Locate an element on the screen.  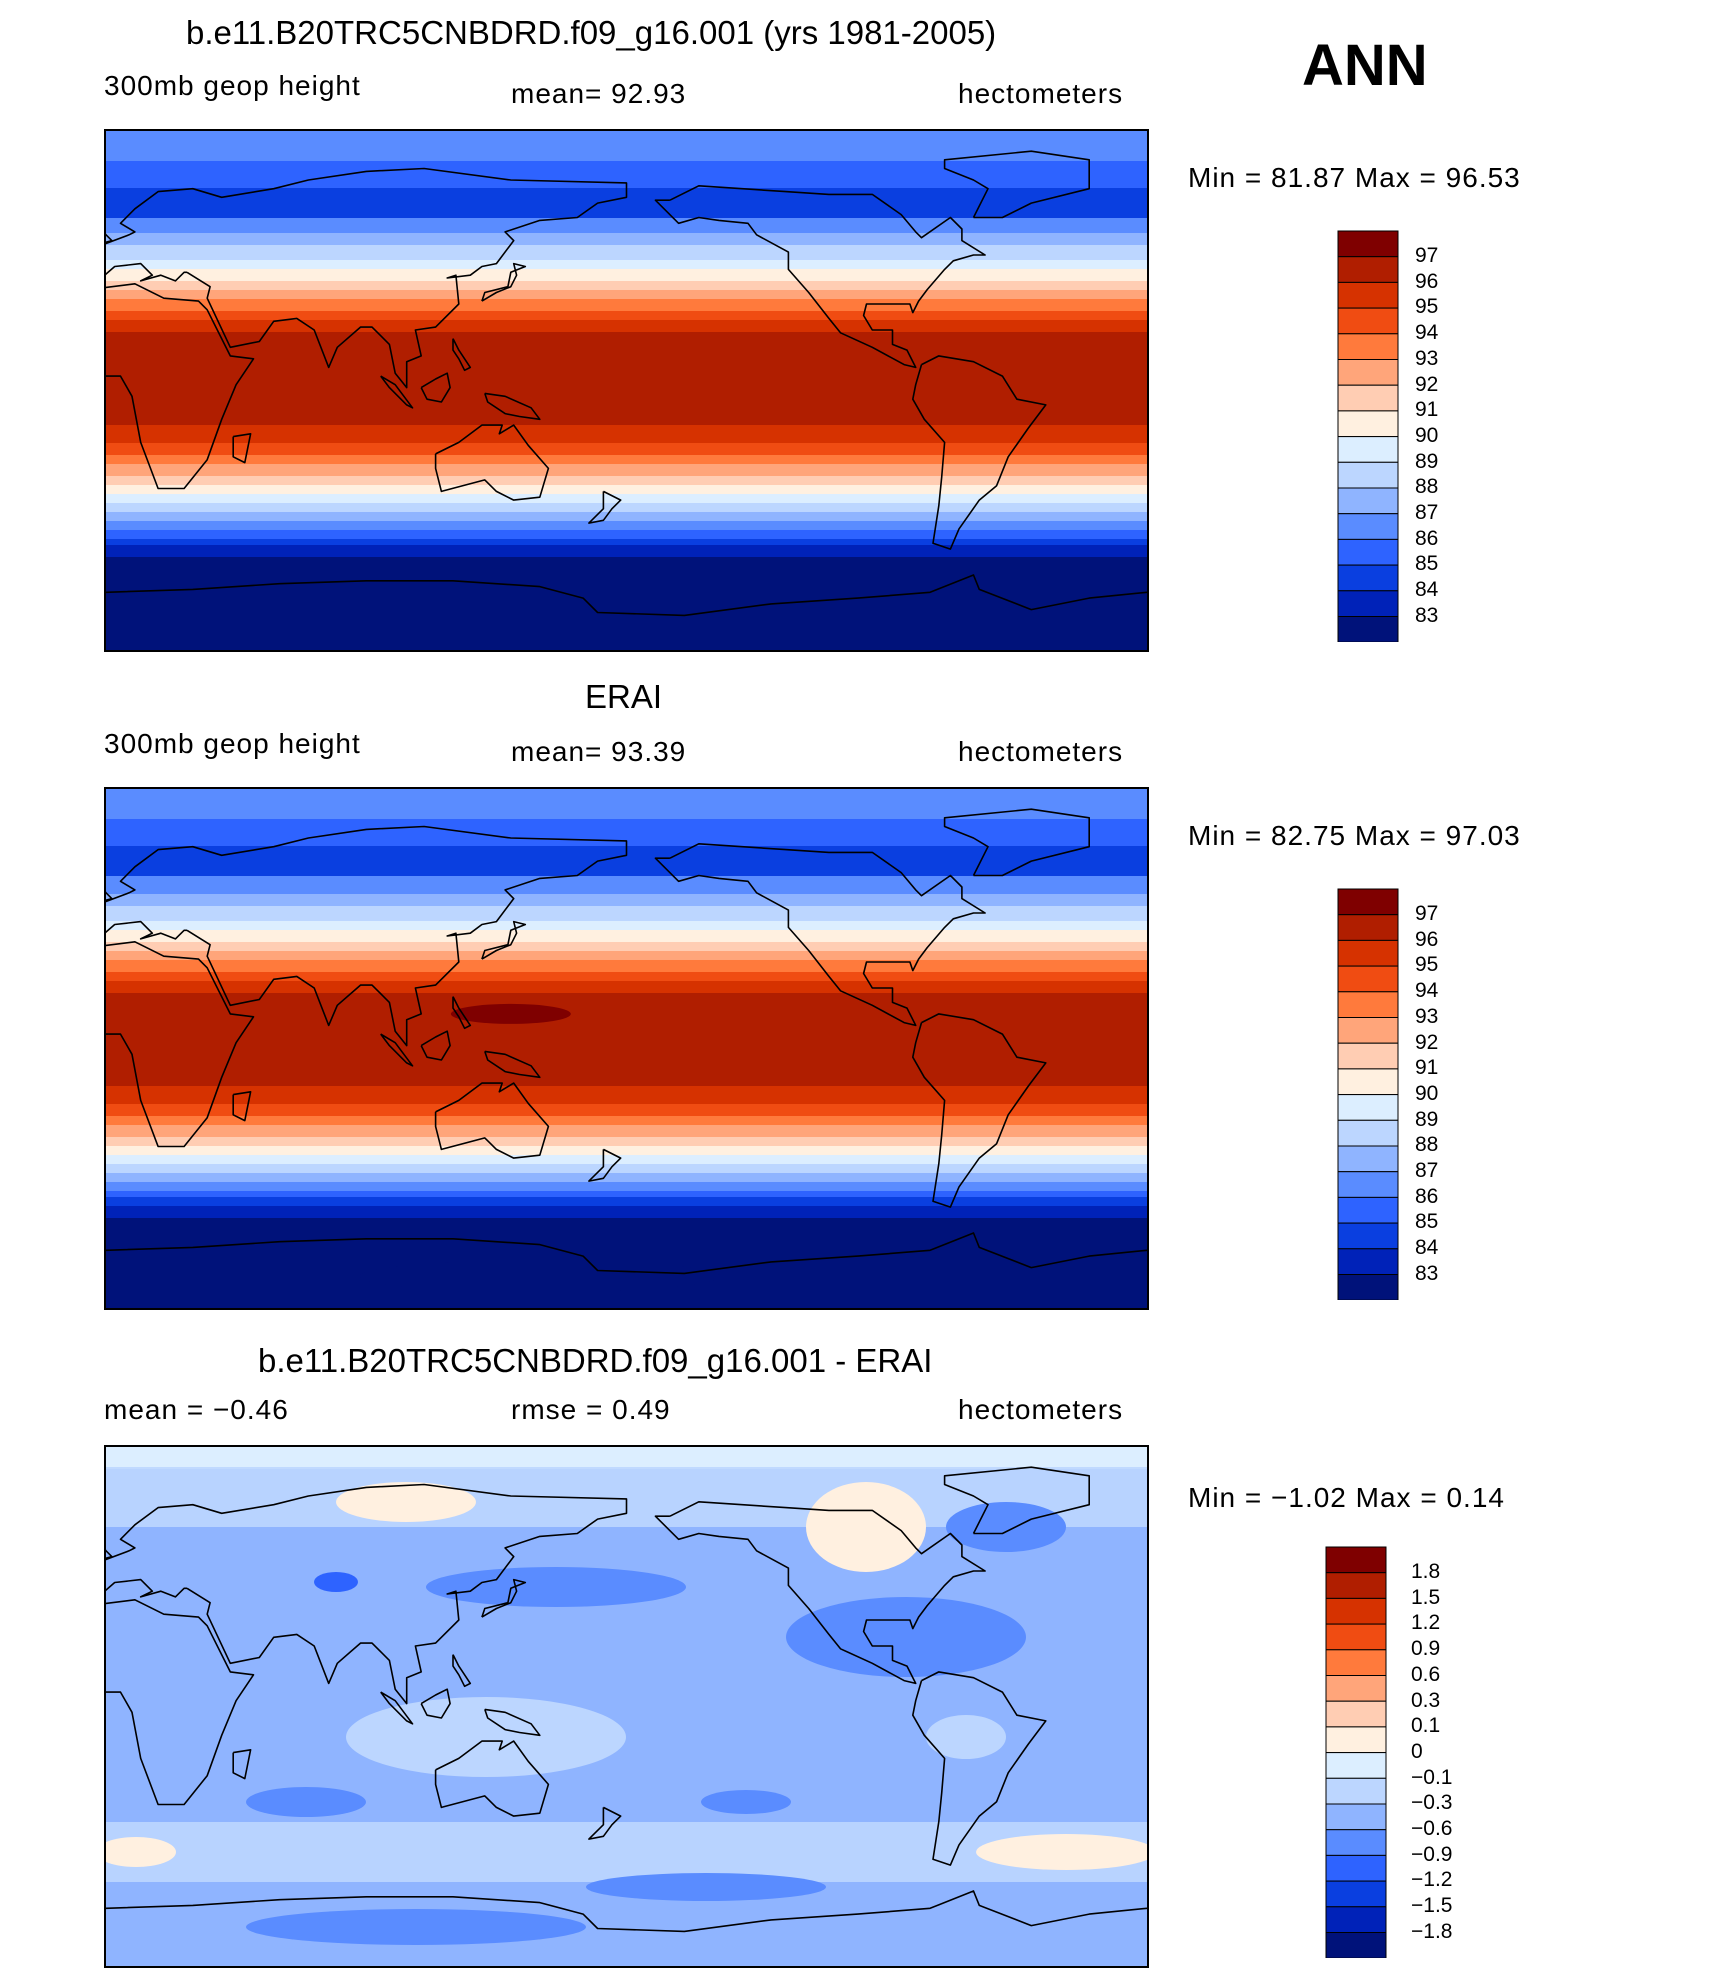
panel-2-mean: mean= 93.39 is located at coordinates (599, 751).